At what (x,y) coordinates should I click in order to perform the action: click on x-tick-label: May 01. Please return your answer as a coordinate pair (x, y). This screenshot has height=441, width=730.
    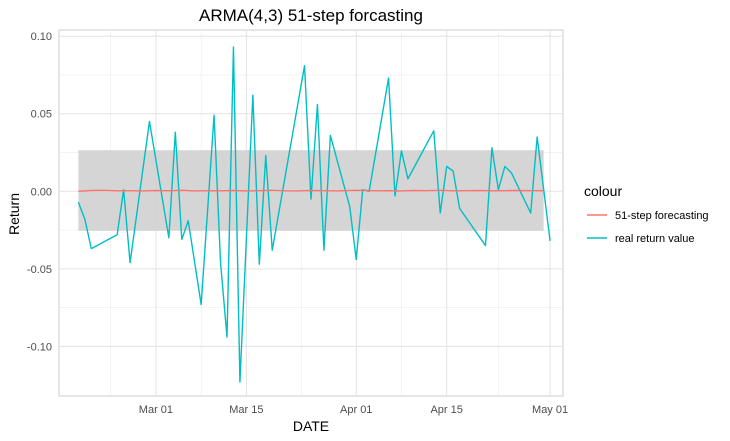
    Looking at the image, I should click on (550, 410).